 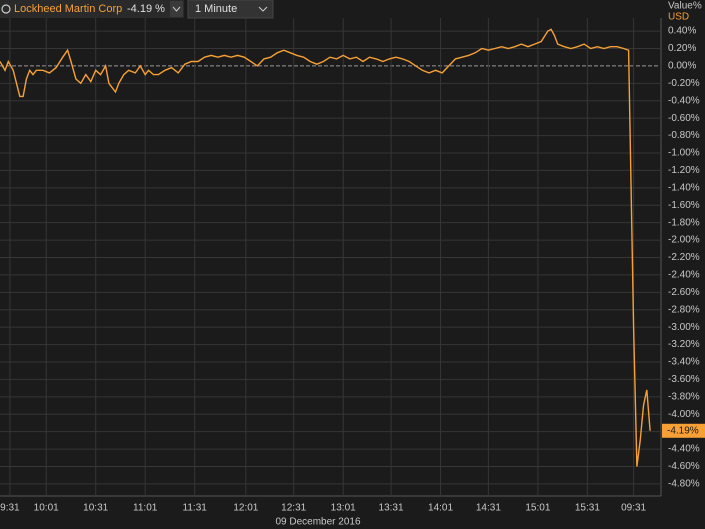 I want to click on y-tick-label: -1.40%, so click(x=684, y=187).